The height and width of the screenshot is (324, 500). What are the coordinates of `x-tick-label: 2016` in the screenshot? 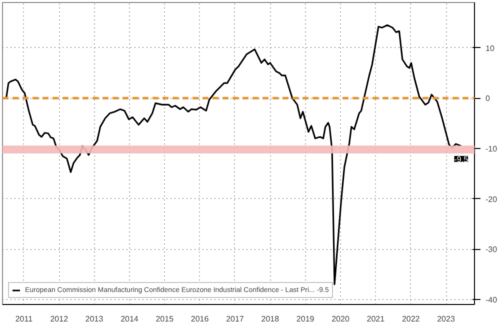 It's located at (200, 319).